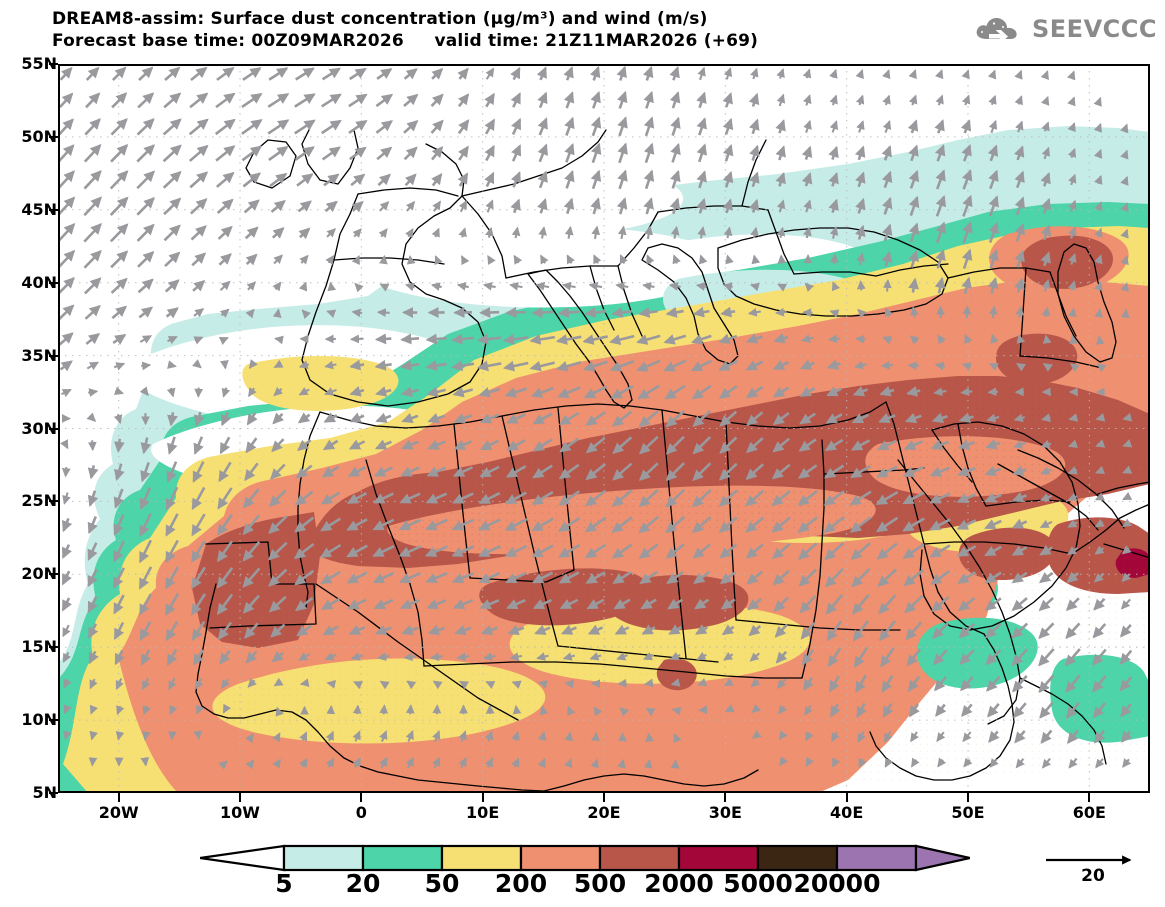  What do you see at coordinates (1093, 876) in the screenshot?
I see `wind-reference-label: 20` at bounding box center [1093, 876].